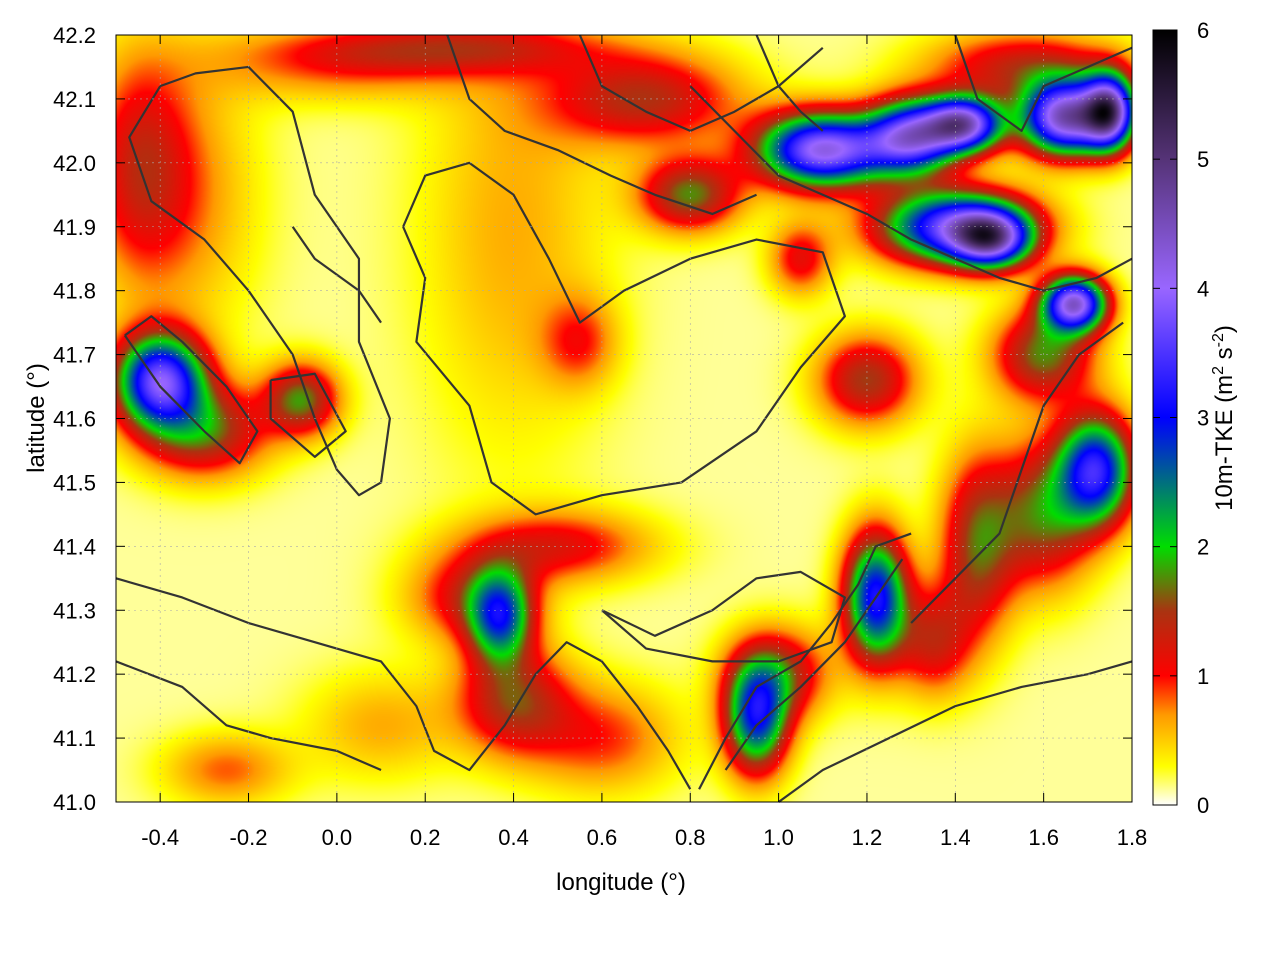 The width and height of the screenshot is (1280, 960). I want to click on x-tick-label: 0.6, so click(602, 837).